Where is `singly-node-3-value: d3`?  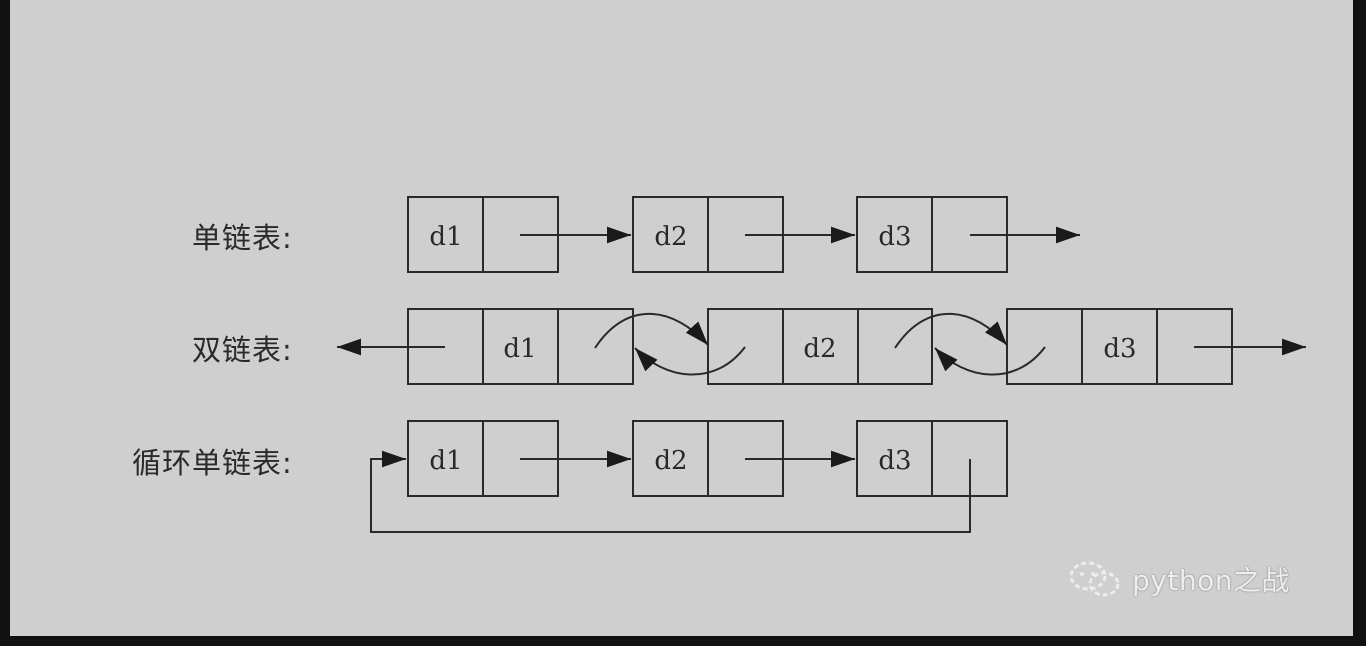
singly-node-3-value: d3 is located at coordinates (894, 237).